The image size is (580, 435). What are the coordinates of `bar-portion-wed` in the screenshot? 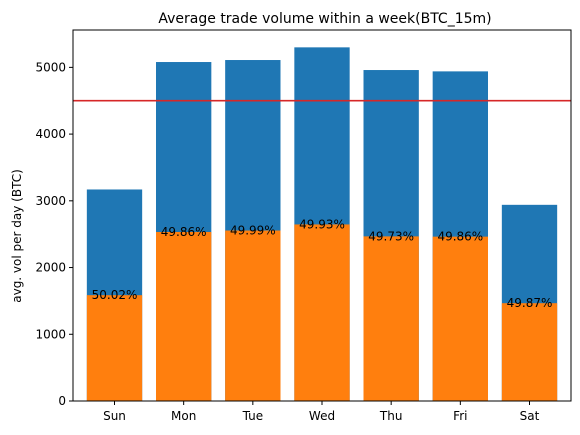 It's located at (322, 312).